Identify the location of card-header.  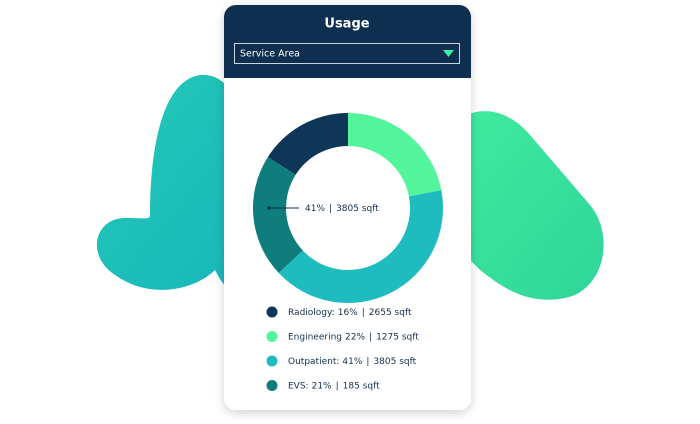
(347, 41).